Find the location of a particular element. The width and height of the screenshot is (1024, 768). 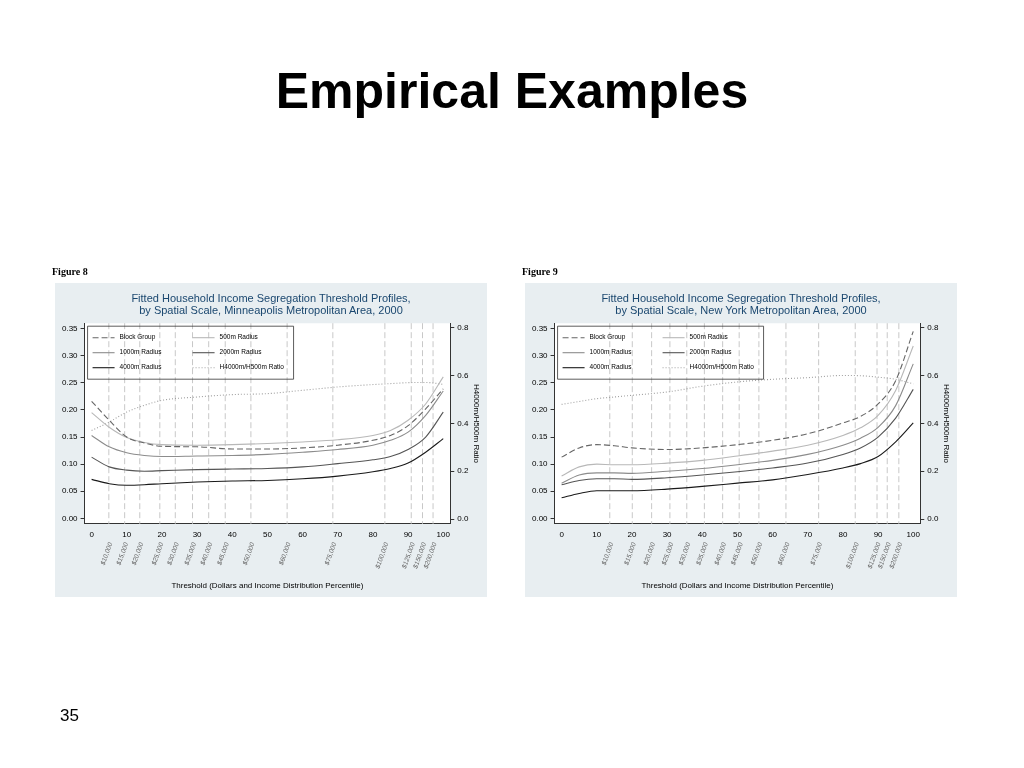

chart-title: Fitted Household Income Segregation Threshold Profiles, by Spatial Scale, New York Metropolitan Area, 2000 is located at coordinates (741, 304).